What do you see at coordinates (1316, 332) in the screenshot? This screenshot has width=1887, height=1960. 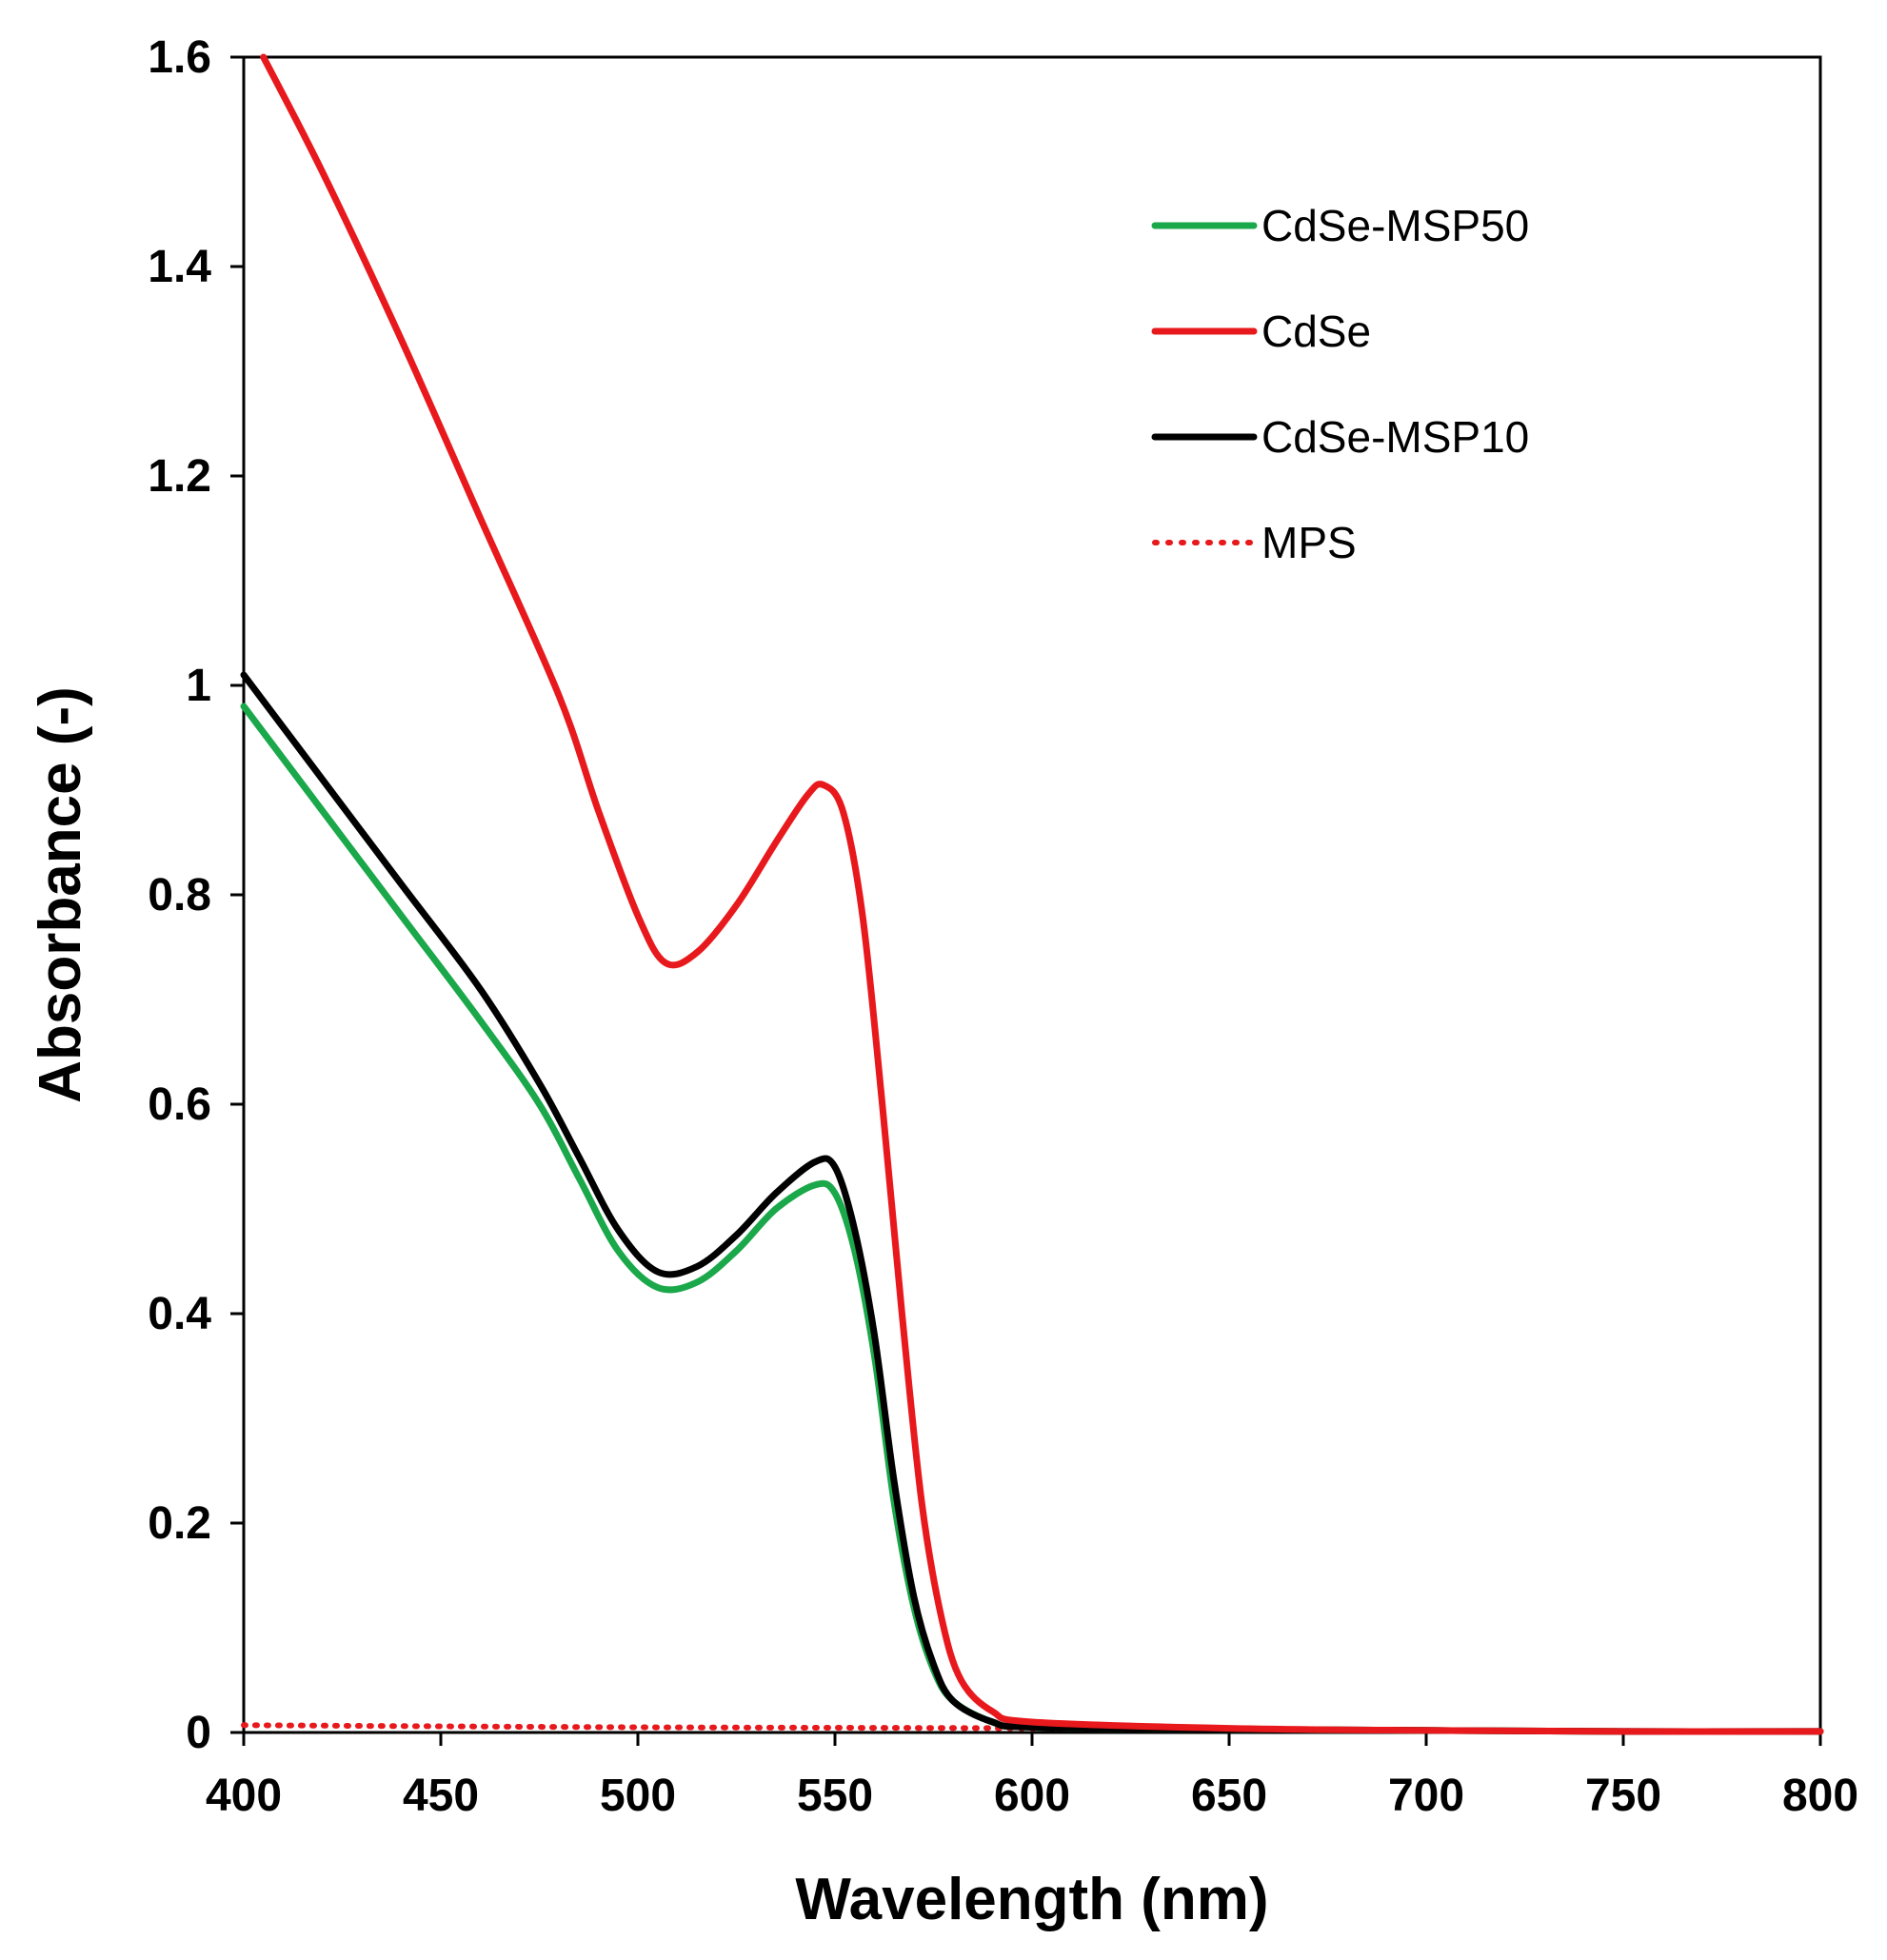 I see `legend-label: CdSe` at bounding box center [1316, 332].